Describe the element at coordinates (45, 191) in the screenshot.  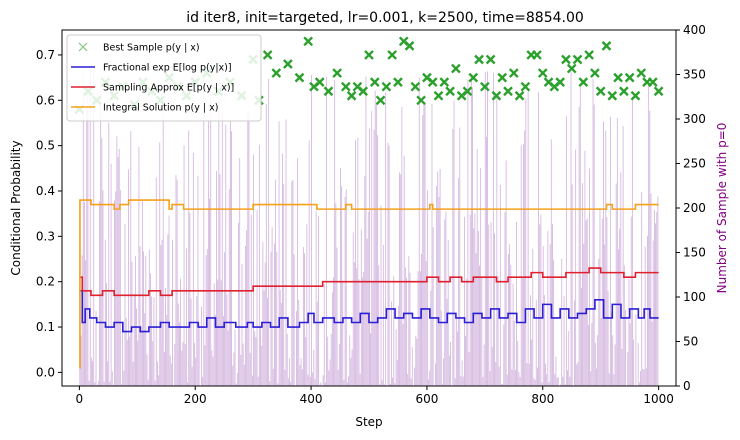
I see `y-tick-label: 0.4` at that location.